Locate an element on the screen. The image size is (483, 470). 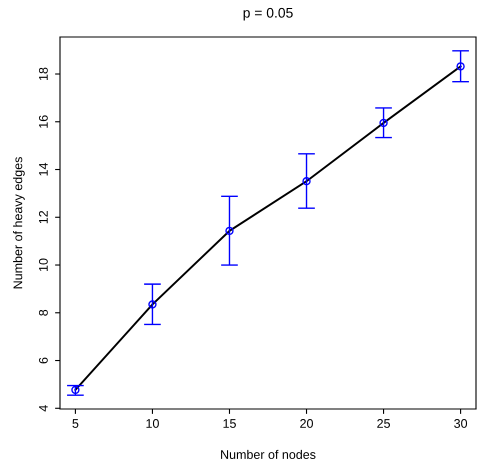
y-tick-label: 16 is located at coordinates (43, 121).